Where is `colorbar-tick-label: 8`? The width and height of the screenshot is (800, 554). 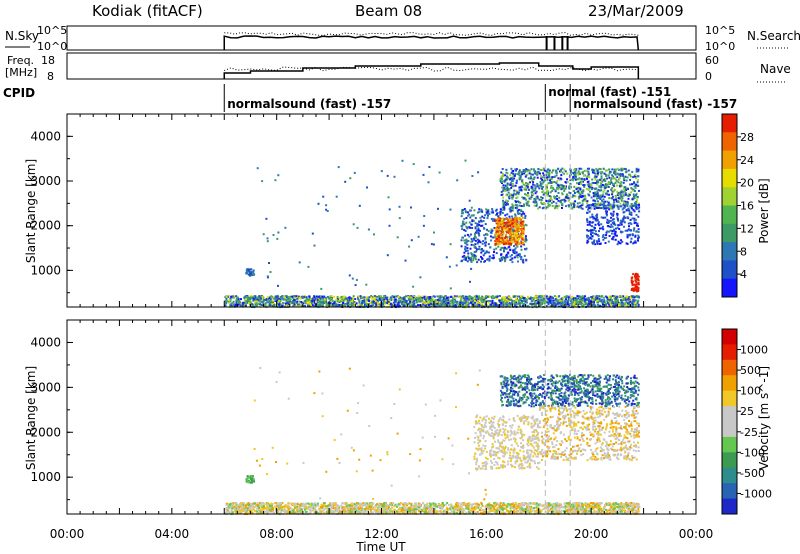
colorbar-tick-label: 8 is located at coordinates (743, 251).